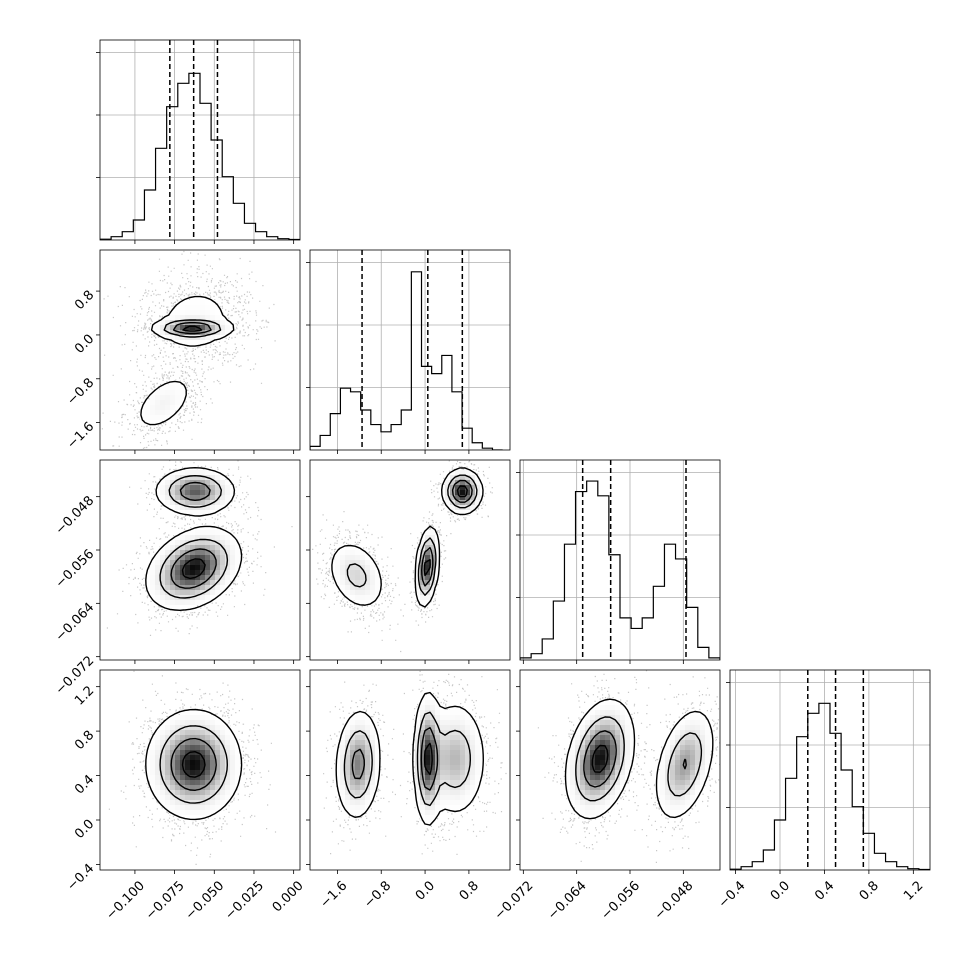  What do you see at coordinates (674, 900) in the screenshot?
I see `x-tick-label: −0.048` at bounding box center [674, 900].